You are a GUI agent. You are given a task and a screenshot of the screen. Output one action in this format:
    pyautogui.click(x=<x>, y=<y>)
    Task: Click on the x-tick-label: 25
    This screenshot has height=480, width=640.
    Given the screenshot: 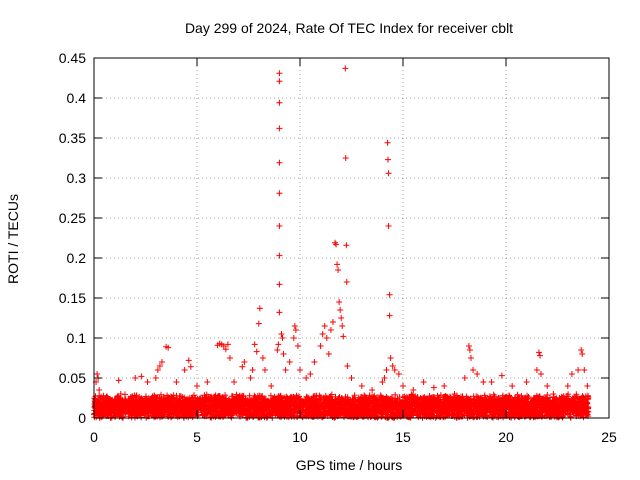 What is the action you would take?
    pyautogui.click(x=609, y=437)
    